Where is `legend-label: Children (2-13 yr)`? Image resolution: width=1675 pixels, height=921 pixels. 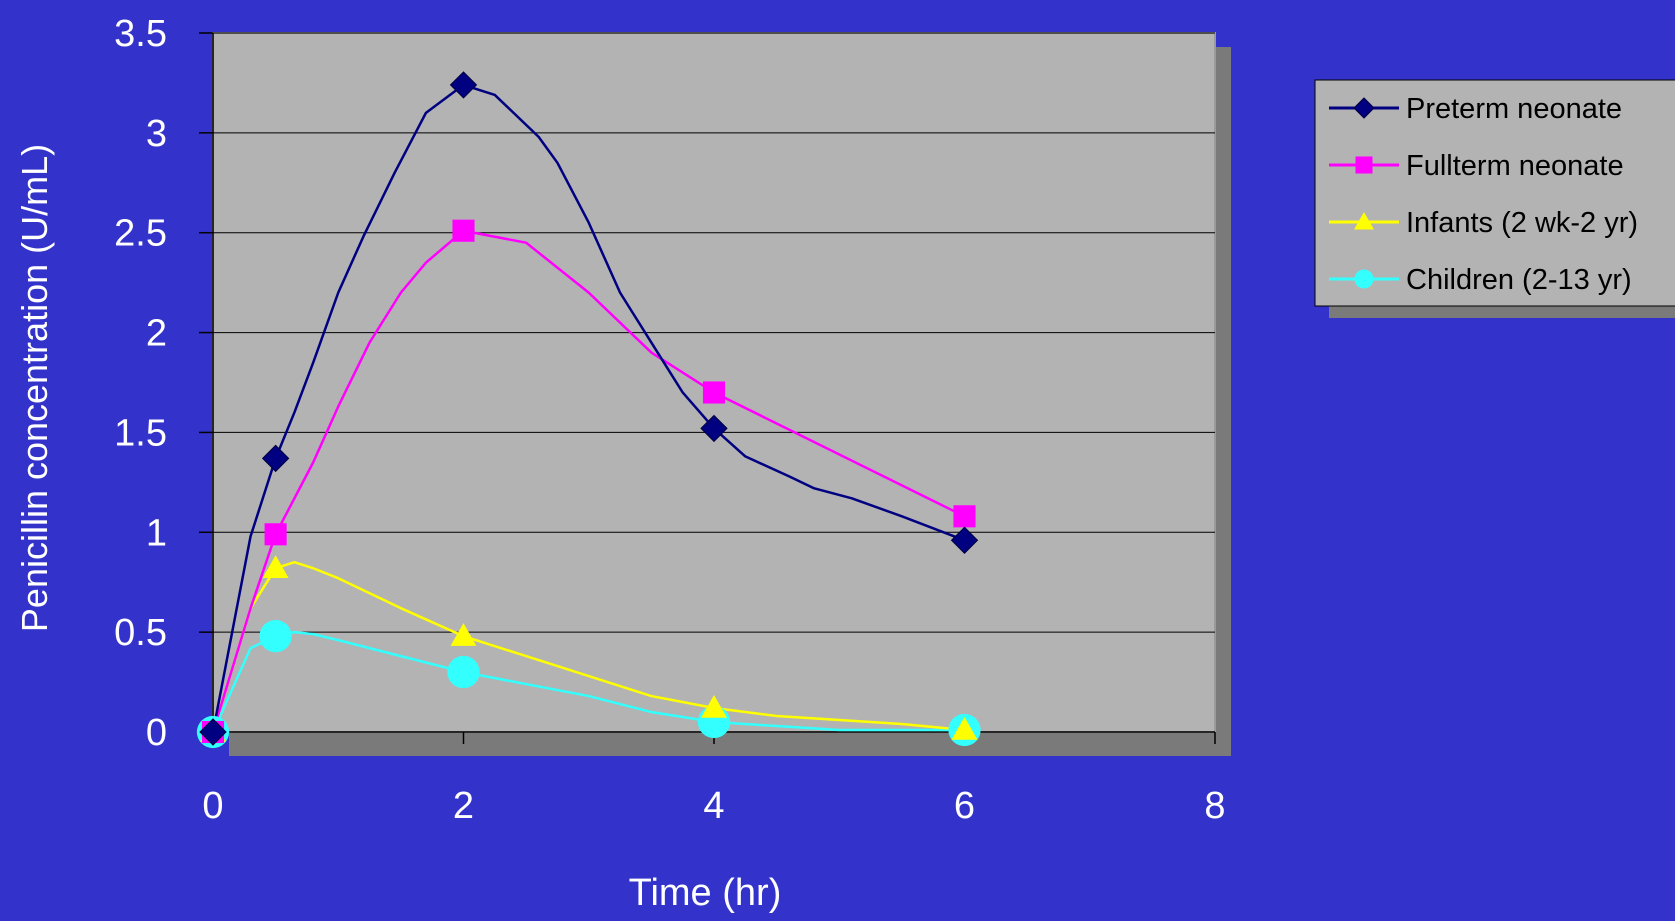 legend-label: Children (2-13 yr) is located at coordinates (1519, 280).